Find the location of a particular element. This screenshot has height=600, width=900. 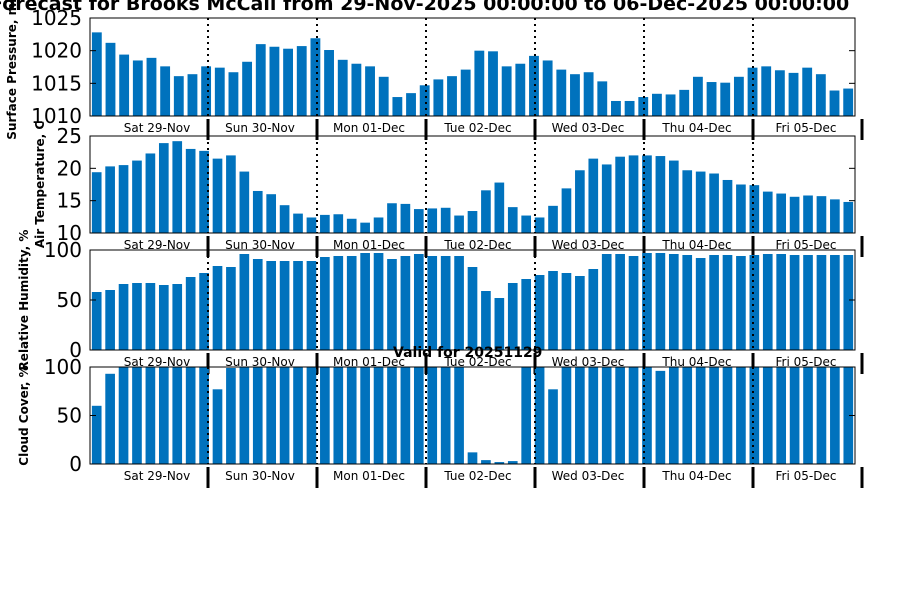

axes-frame is located at coordinates (472, 67).